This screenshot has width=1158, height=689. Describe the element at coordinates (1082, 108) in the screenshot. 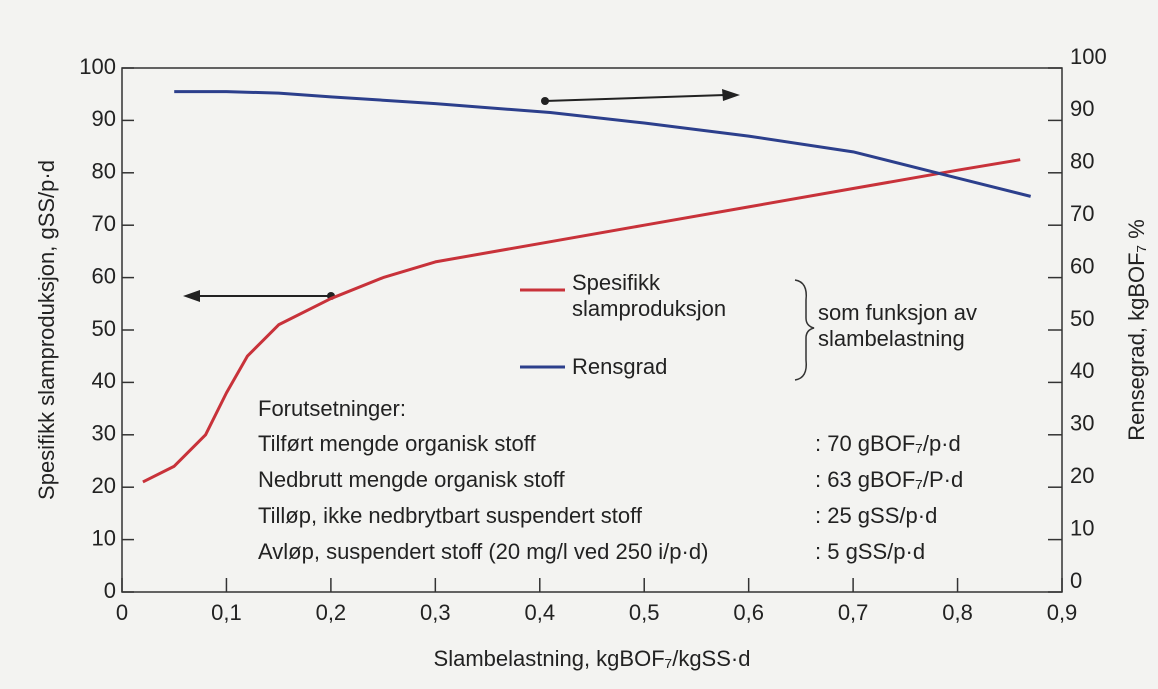

I see `y2-tick-label: 90` at that location.